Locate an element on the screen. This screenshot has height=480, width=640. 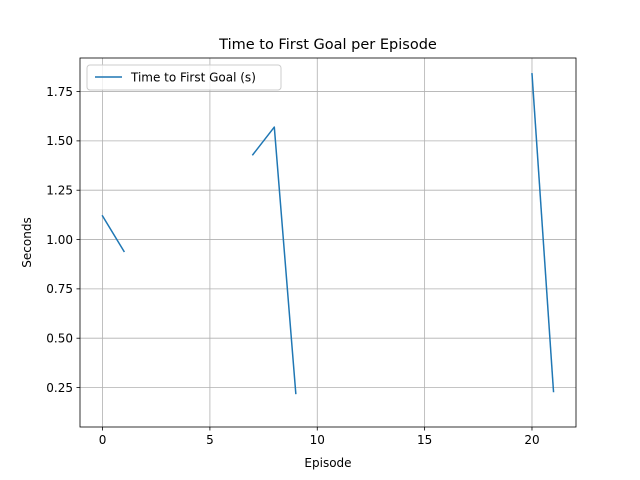
x-axis-label: Episode is located at coordinates (327, 463).